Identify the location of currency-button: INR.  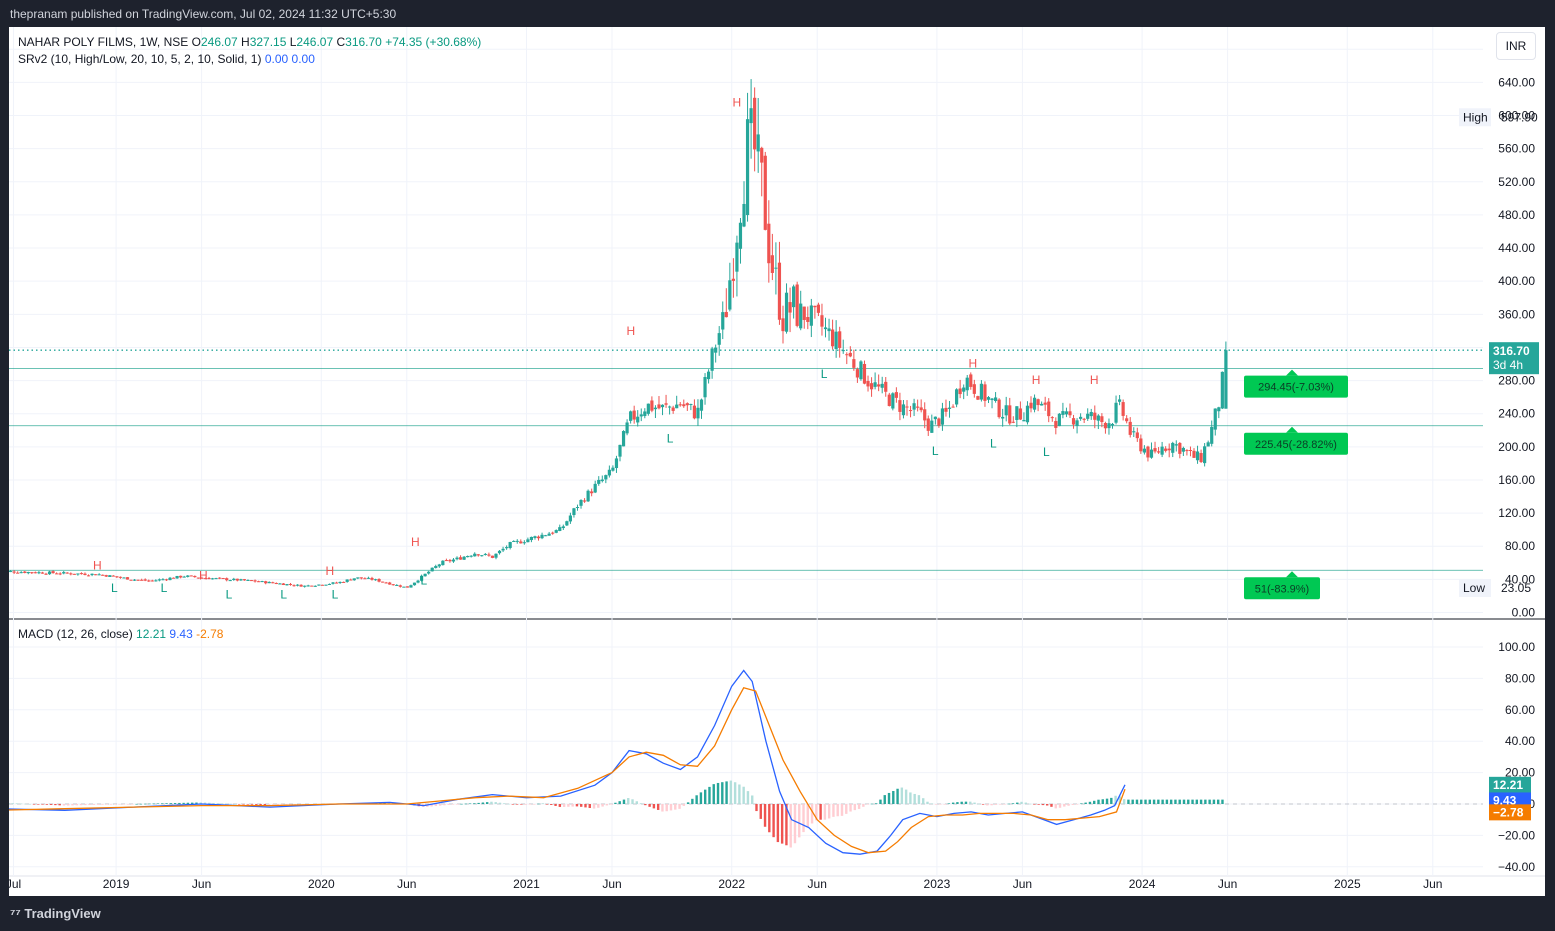
(1516, 46).